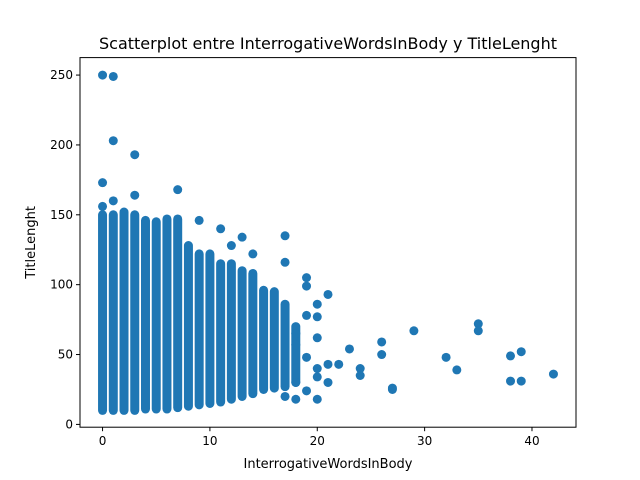 The width and height of the screenshot is (640, 480). Describe the element at coordinates (103, 441) in the screenshot. I see `x-tick-label: 0` at that location.